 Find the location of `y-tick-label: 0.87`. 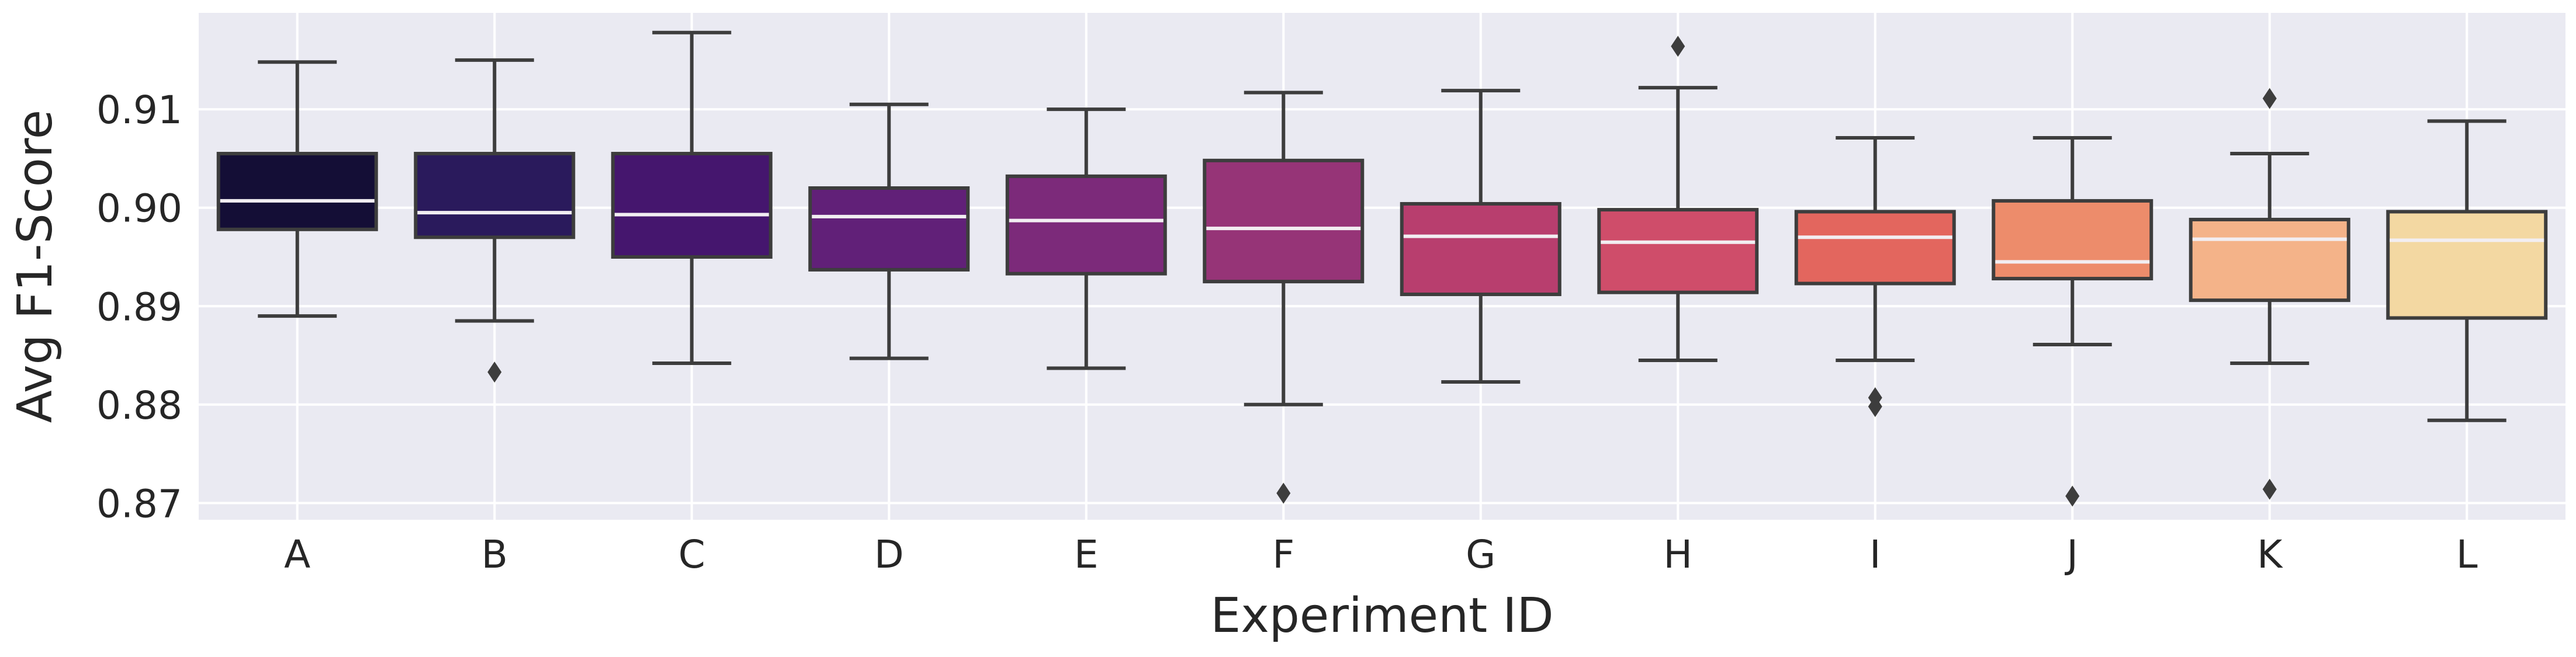

y-tick-label: 0.87 is located at coordinates (139, 503).